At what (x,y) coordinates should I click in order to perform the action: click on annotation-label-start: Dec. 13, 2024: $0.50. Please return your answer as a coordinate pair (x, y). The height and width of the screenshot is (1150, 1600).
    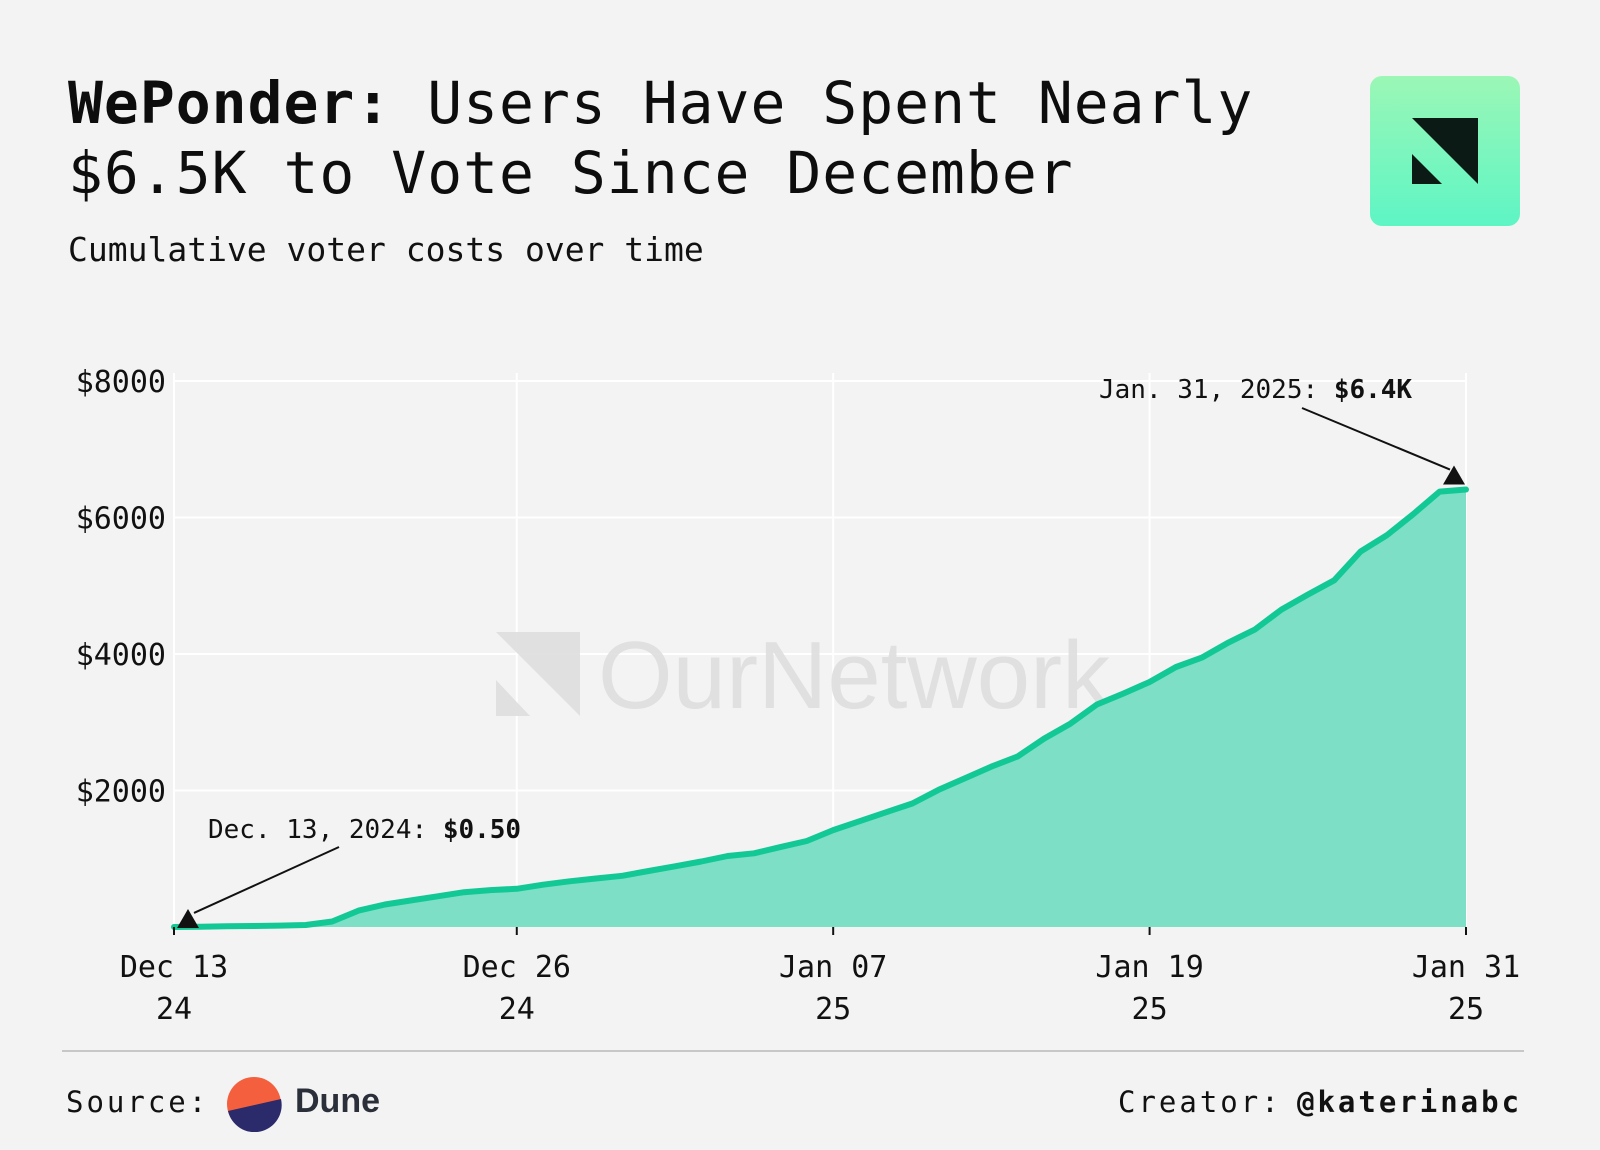
    Looking at the image, I should click on (364, 830).